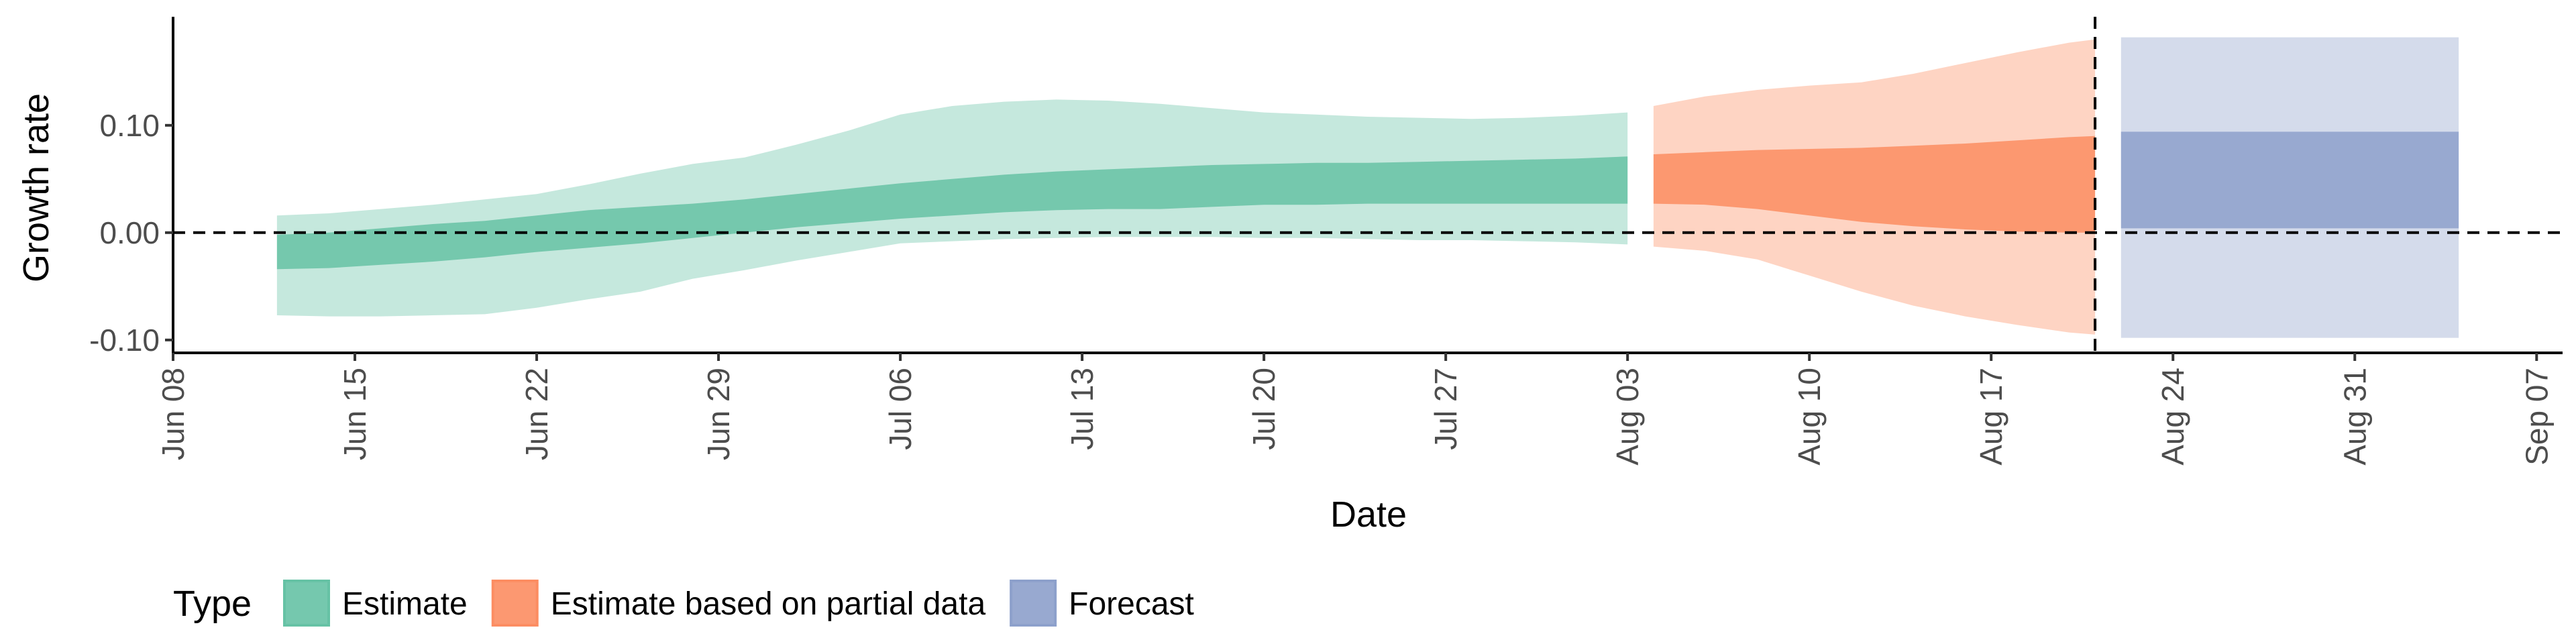 This screenshot has width=2576, height=644. What do you see at coordinates (536, 414) in the screenshot?
I see `x-tick-label: Jun 22` at bounding box center [536, 414].